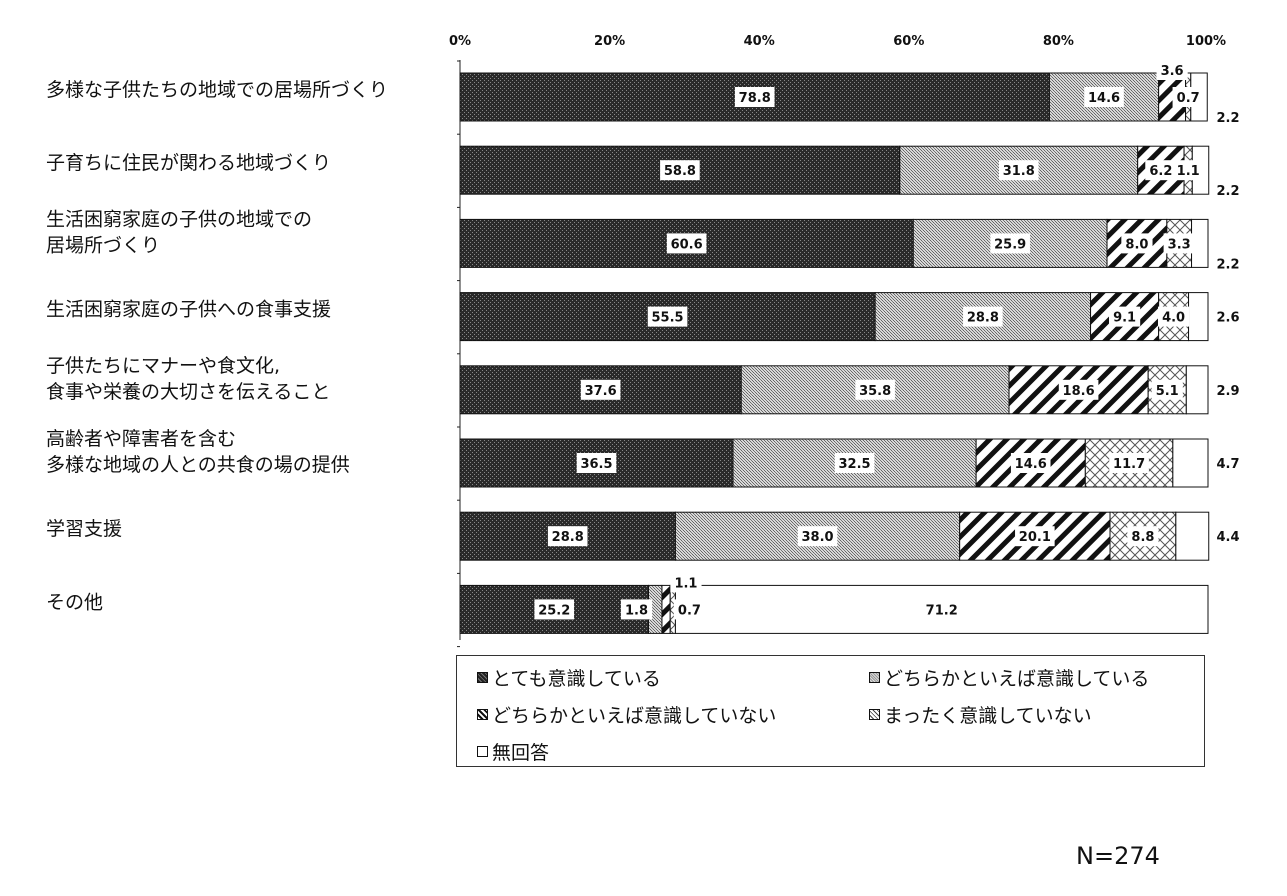 The height and width of the screenshot is (896, 1287). What do you see at coordinates (188, 379) in the screenshot?
I see `category-label: 子供たちにマナーや食文化, 食事や栄養の大切さを伝えること` at bounding box center [188, 379].